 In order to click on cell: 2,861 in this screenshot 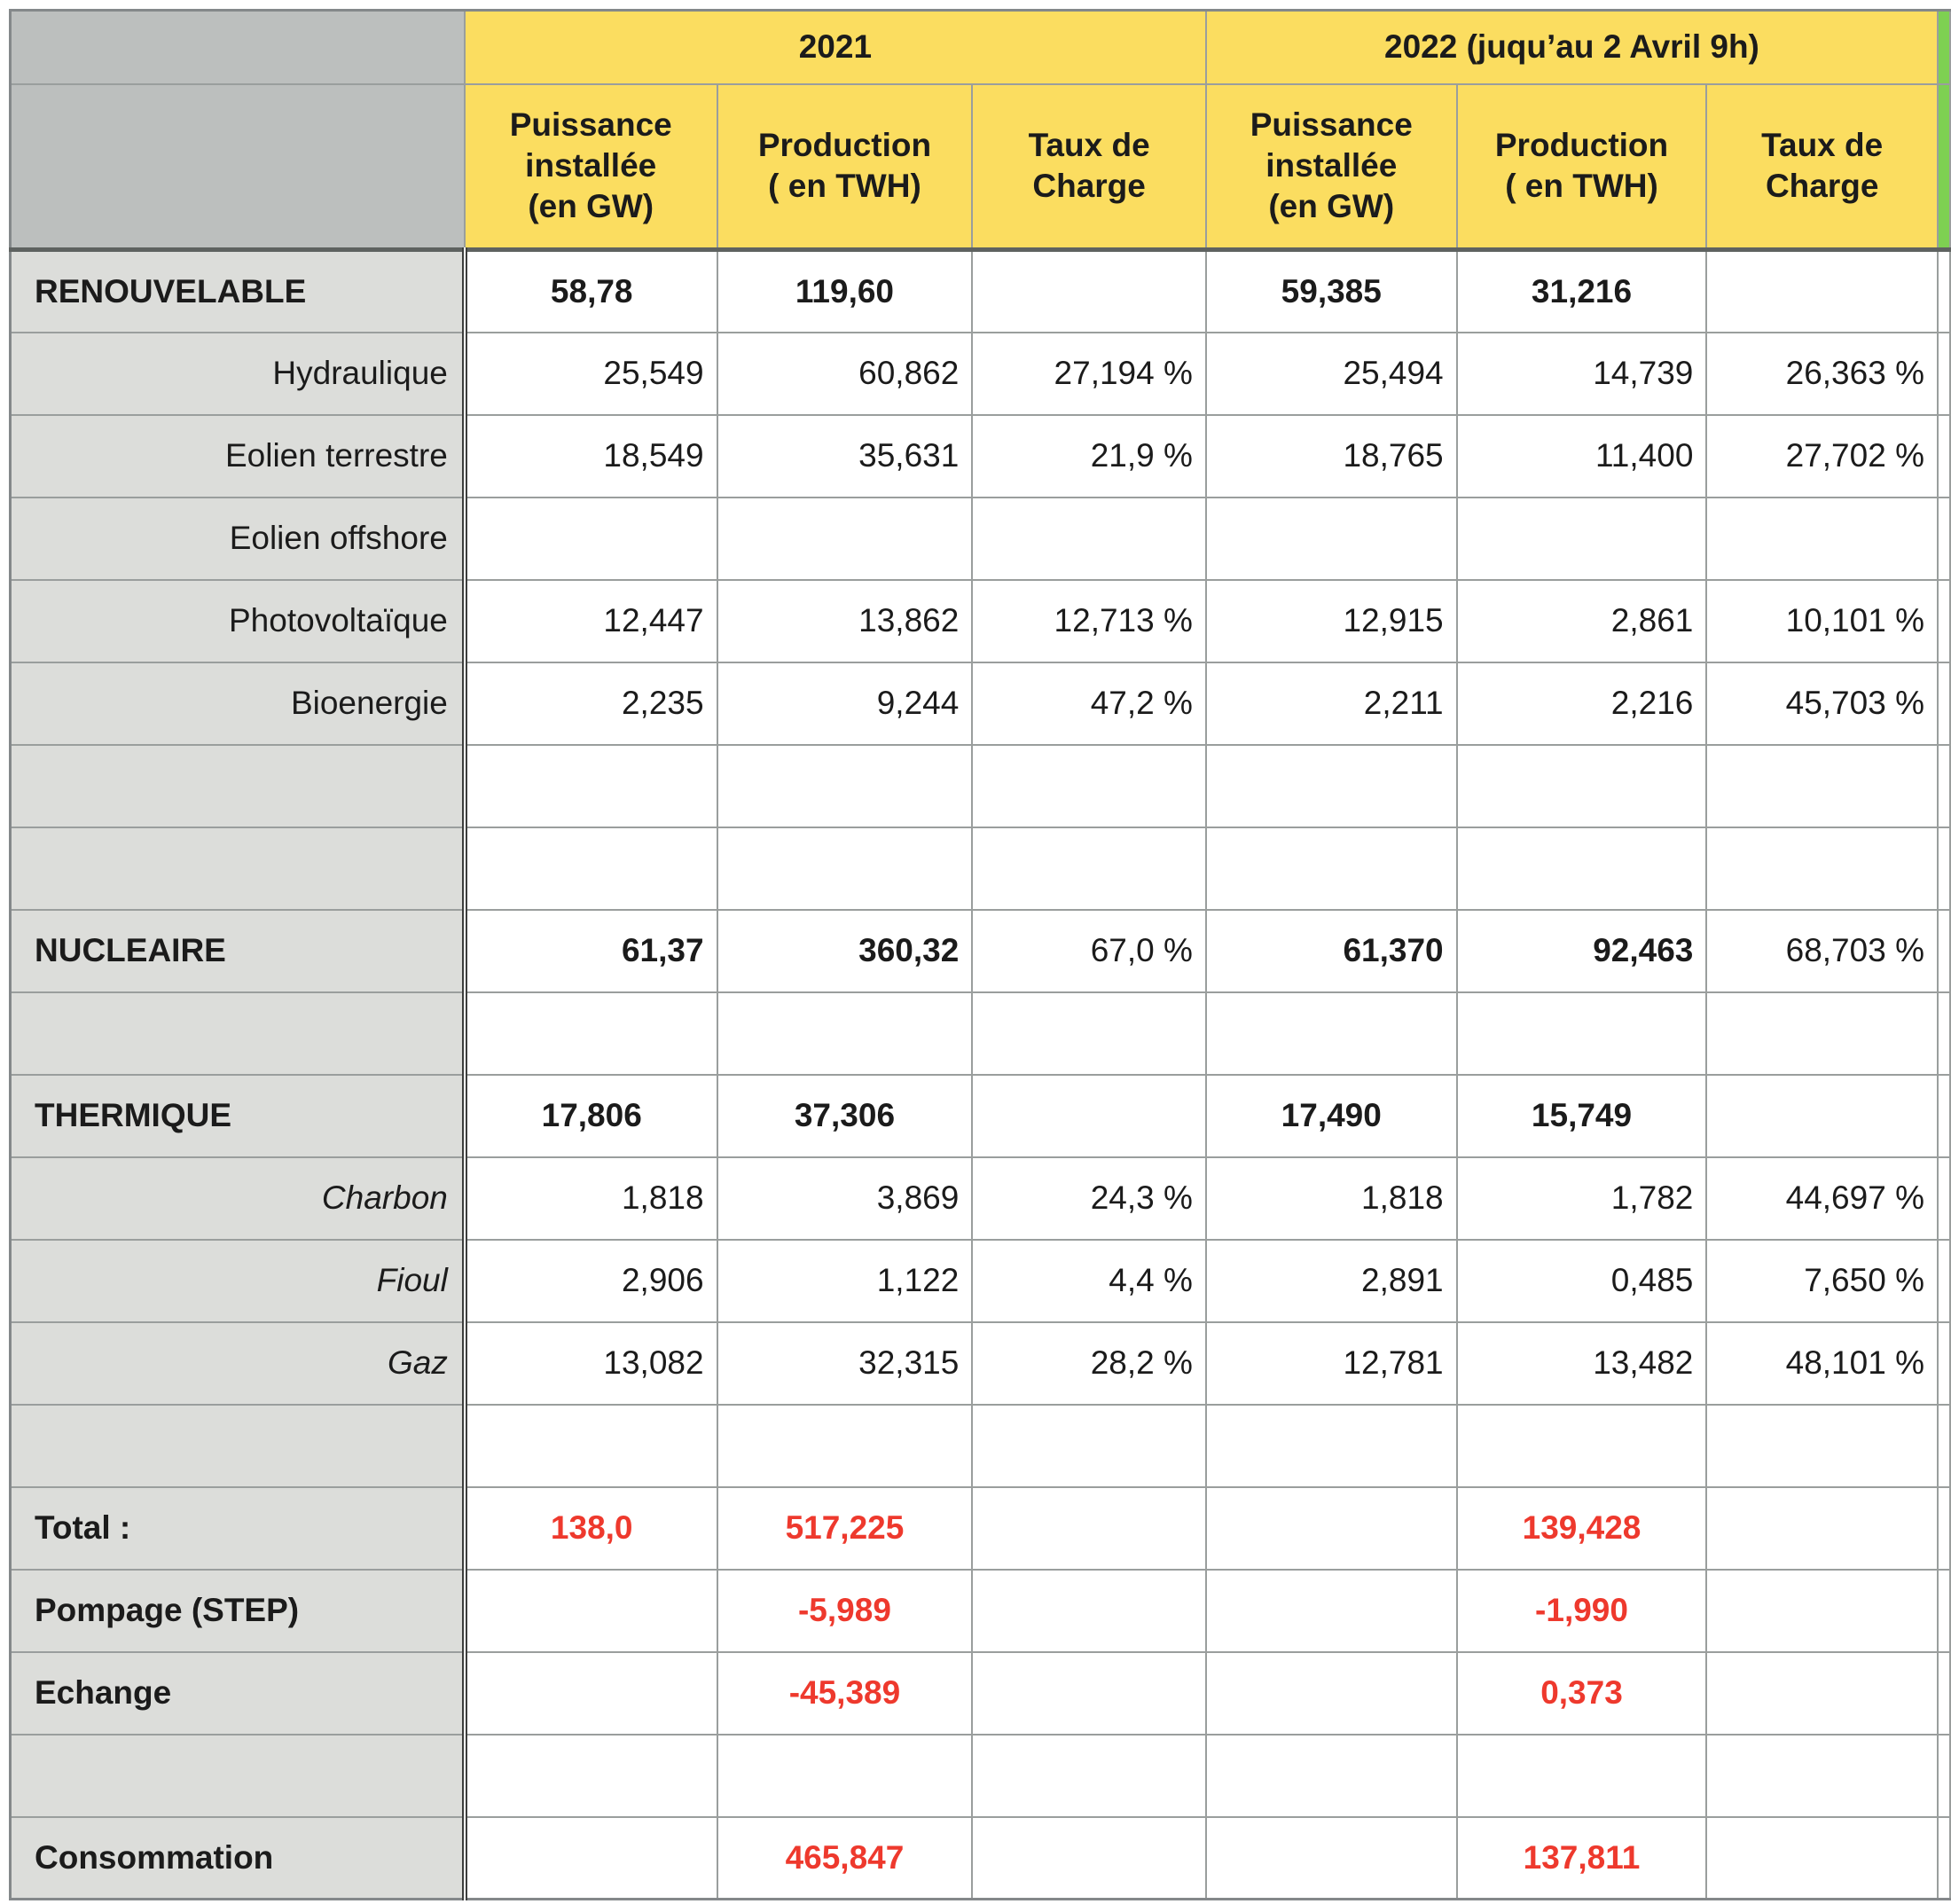, I will do `click(1581, 621)`.